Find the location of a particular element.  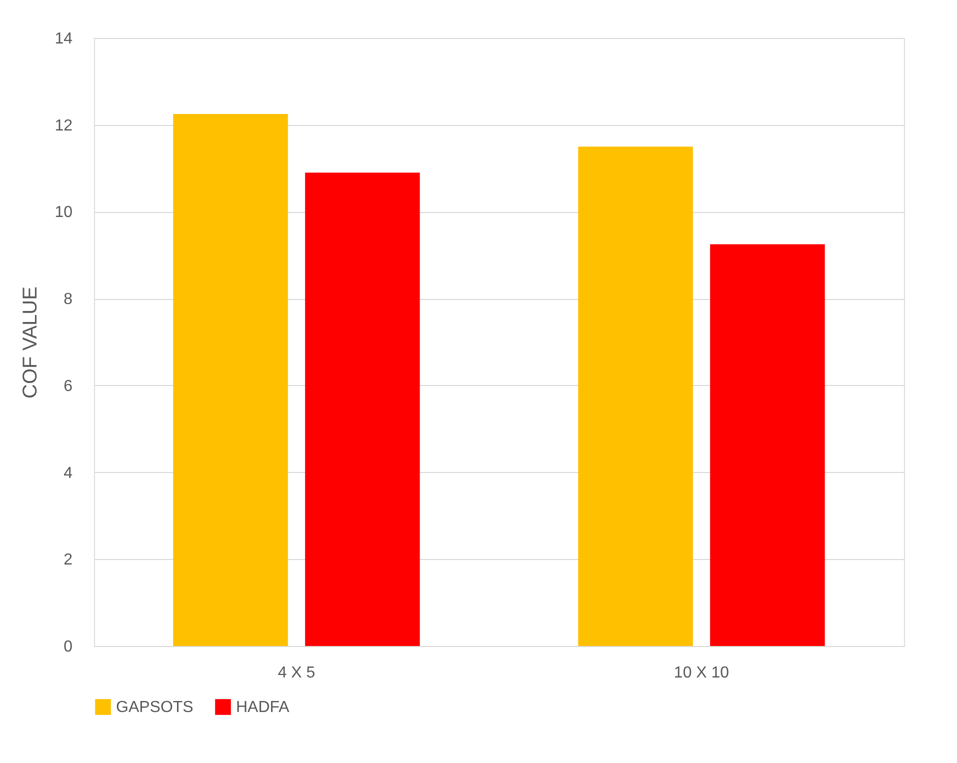

x-tick-label: 10 X 10 is located at coordinates (702, 673).